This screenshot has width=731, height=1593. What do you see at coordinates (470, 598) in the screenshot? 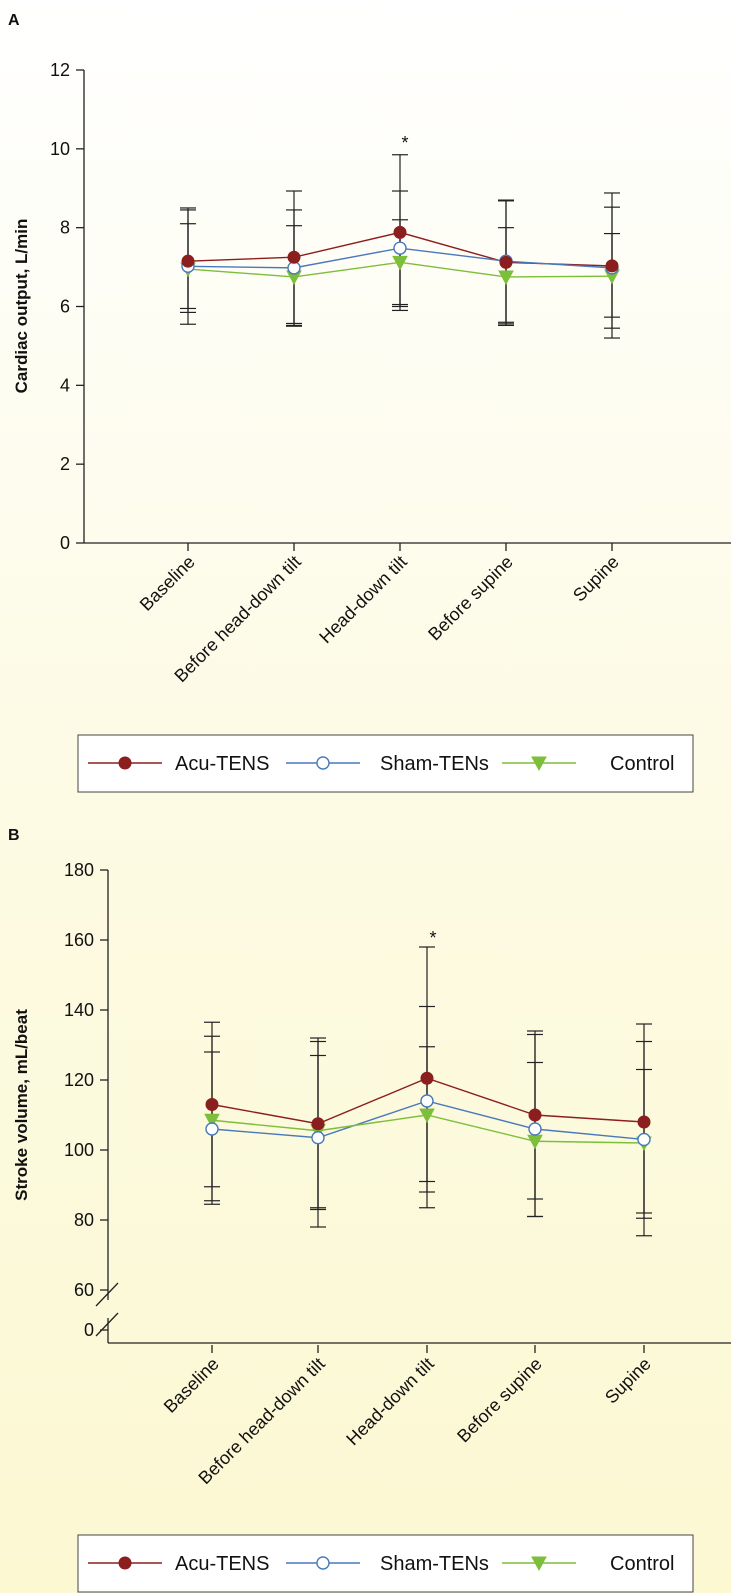
I see `panel-a-x-category-label: Before supine` at bounding box center [470, 598].